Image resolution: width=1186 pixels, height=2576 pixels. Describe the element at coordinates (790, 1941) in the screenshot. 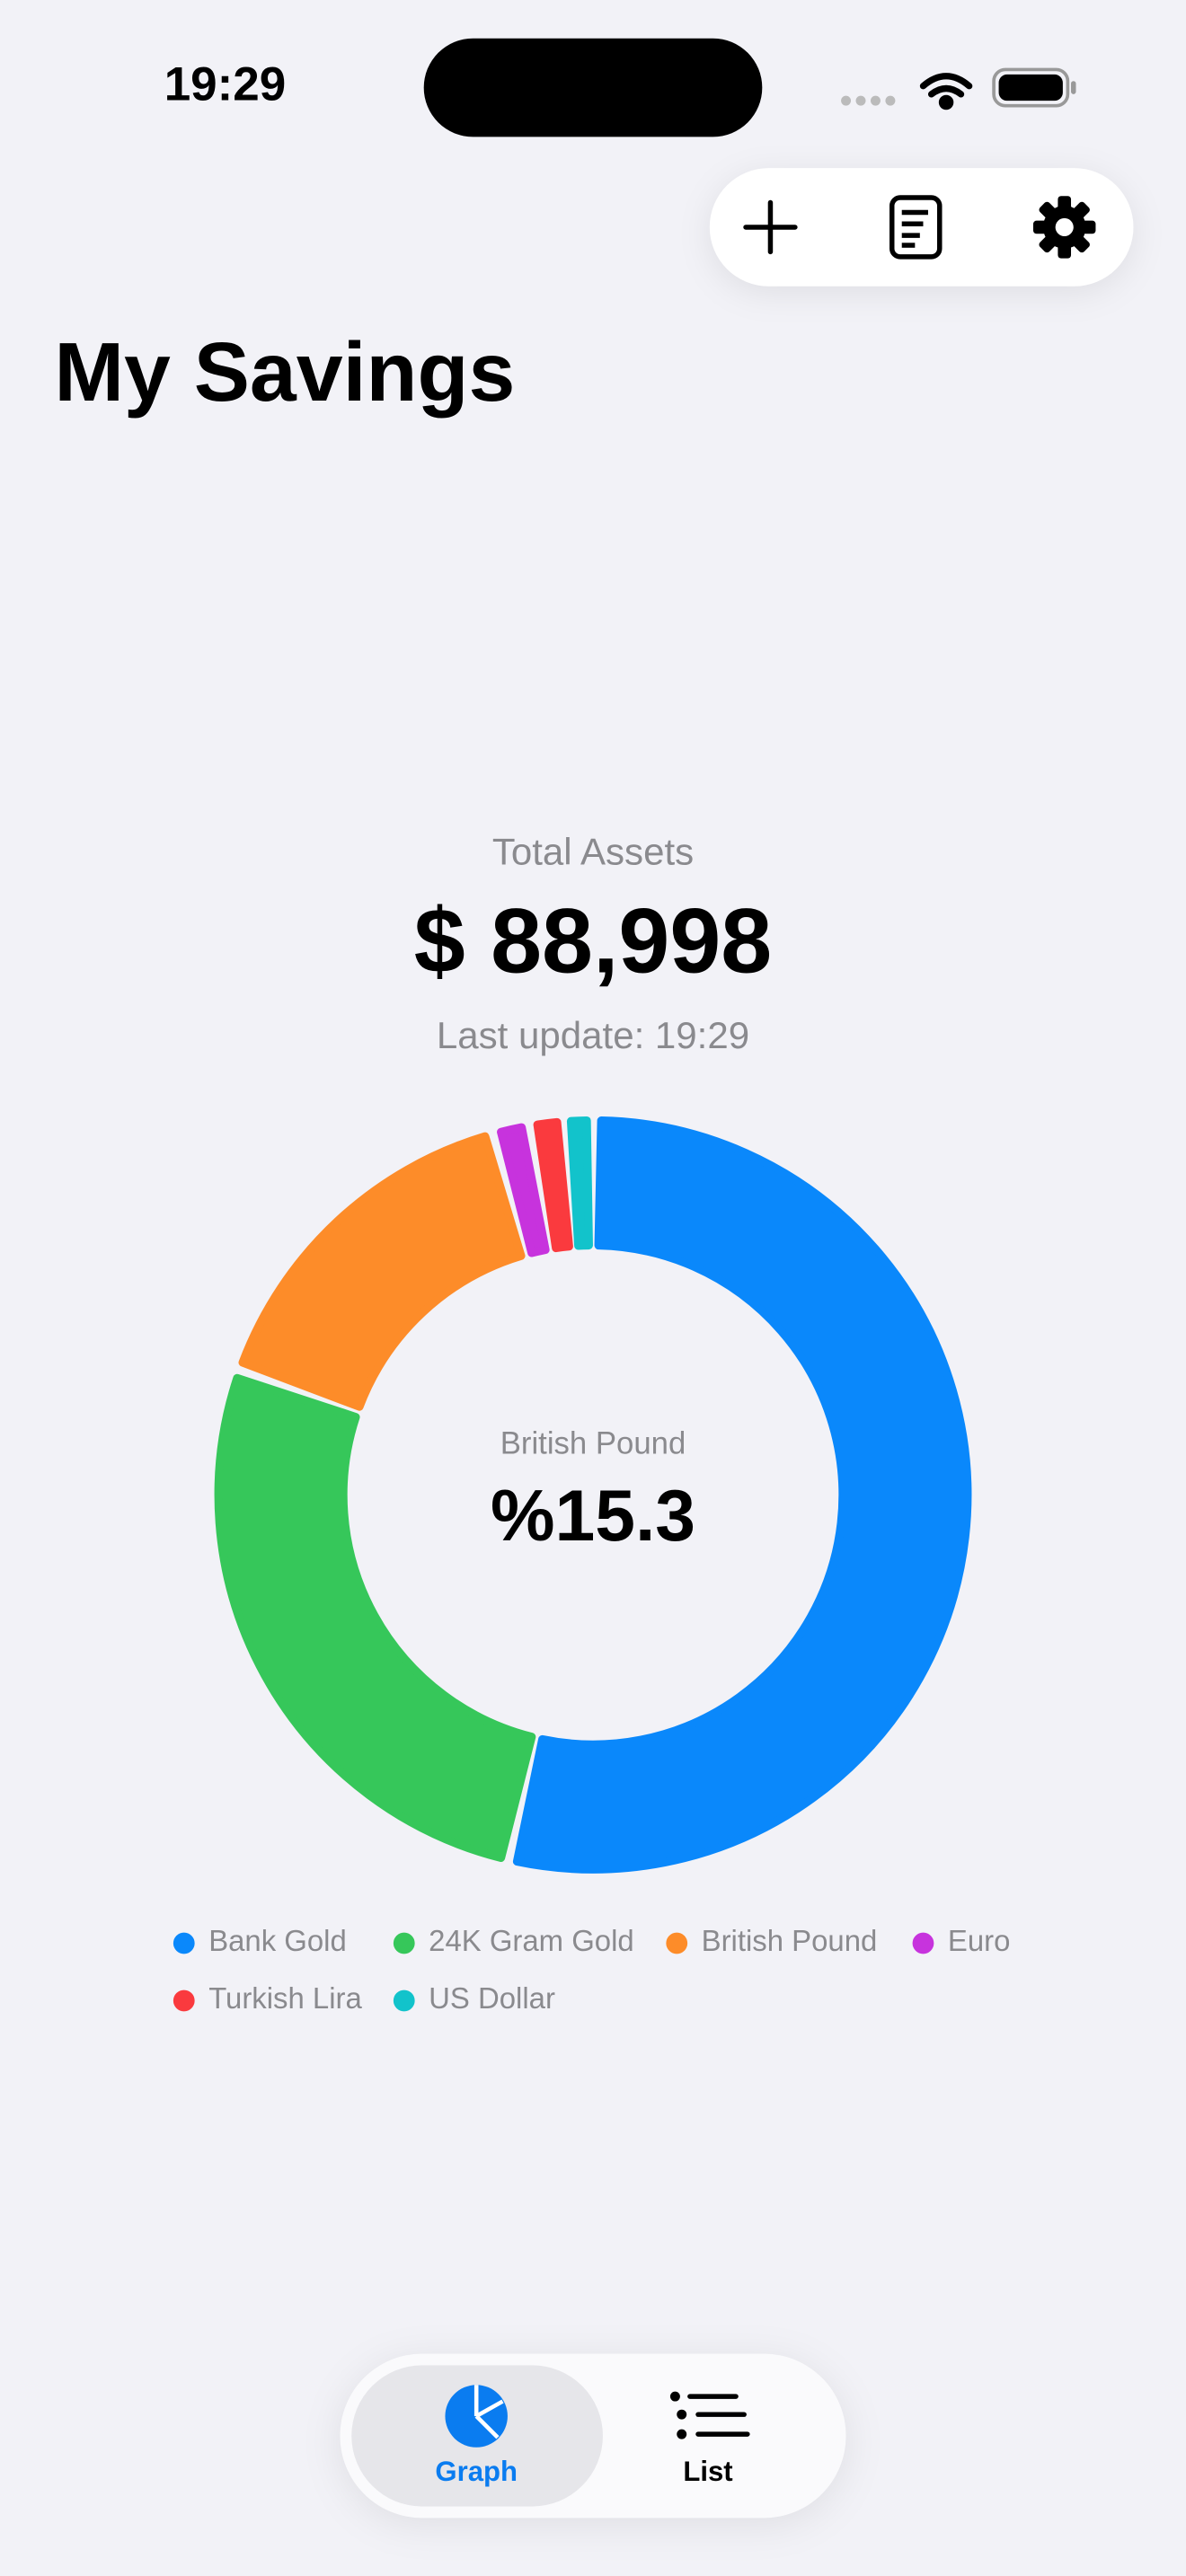

I see `legend-label: British Pound` at that location.